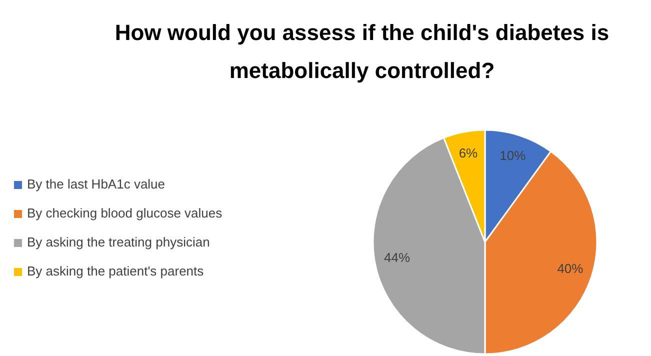 This screenshot has width=651, height=356. What do you see at coordinates (118, 242) in the screenshot?
I see `legend-label: By asking the treating physician` at bounding box center [118, 242].